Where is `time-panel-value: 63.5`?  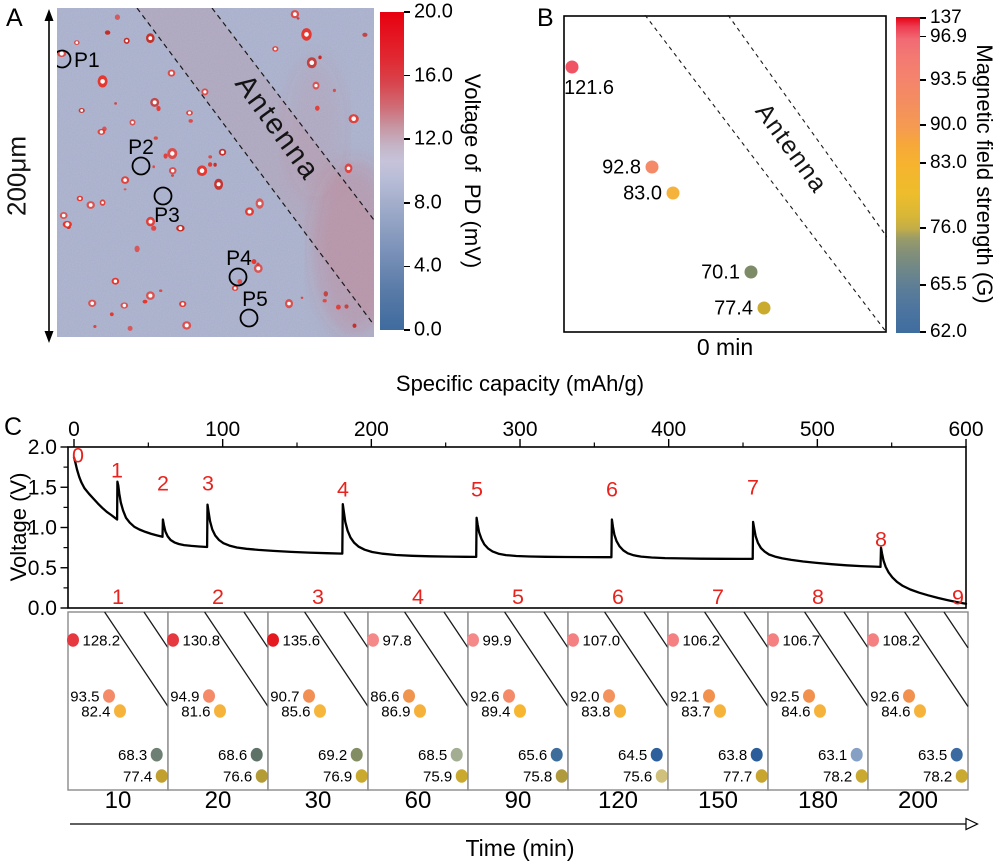
time-panel-value: 63.5 is located at coordinates (932, 755).